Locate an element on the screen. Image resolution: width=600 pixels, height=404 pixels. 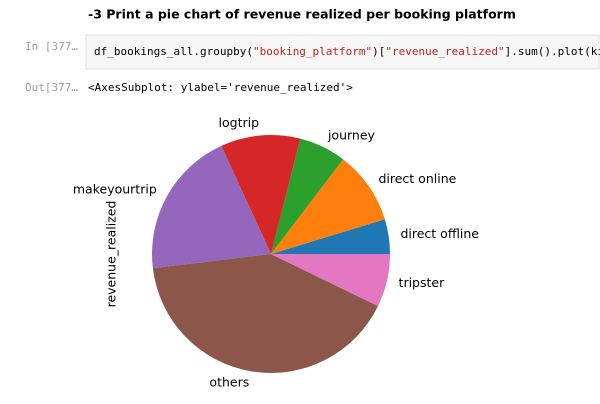
slice-label: others is located at coordinates (229, 382).